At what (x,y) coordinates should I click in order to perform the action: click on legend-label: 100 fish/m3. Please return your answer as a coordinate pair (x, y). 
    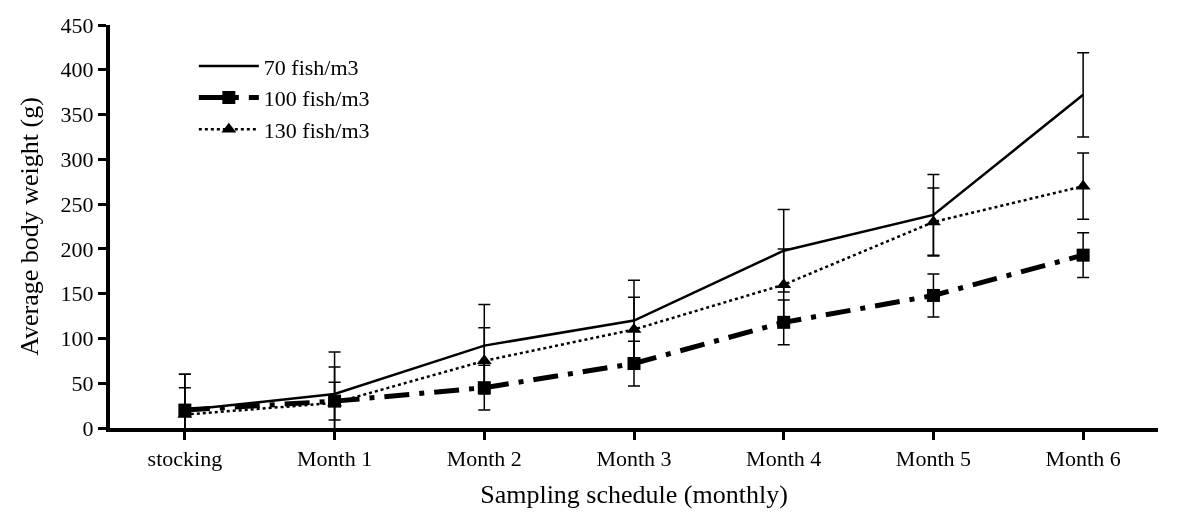
    Looking at the image, I should click on (316, 99).